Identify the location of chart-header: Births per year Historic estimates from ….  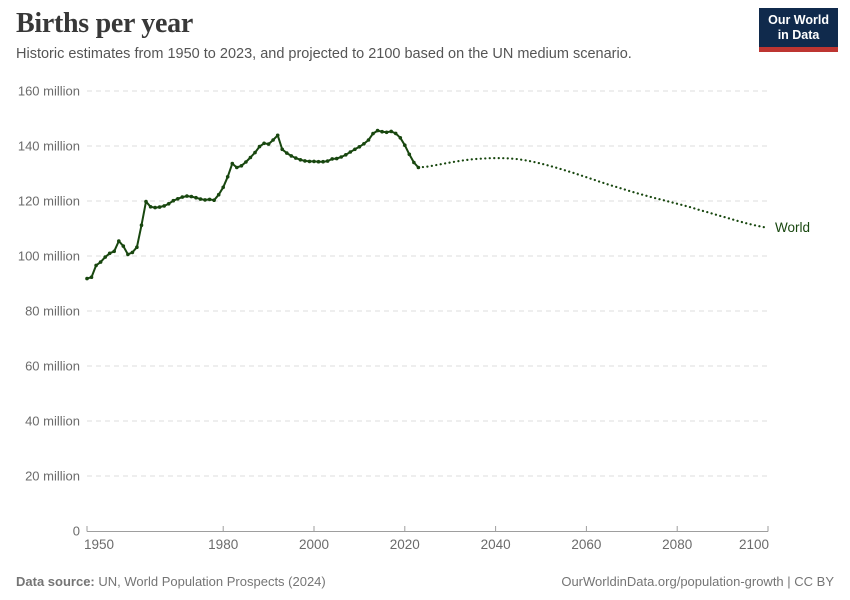
(346, 35).